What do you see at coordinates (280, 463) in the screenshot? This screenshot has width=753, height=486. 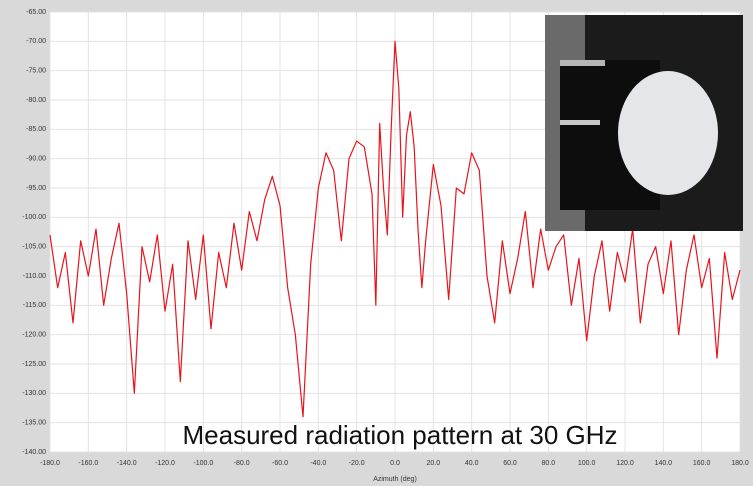 I see `x-tick-label: -60.0` at bounding box center [280, 463].